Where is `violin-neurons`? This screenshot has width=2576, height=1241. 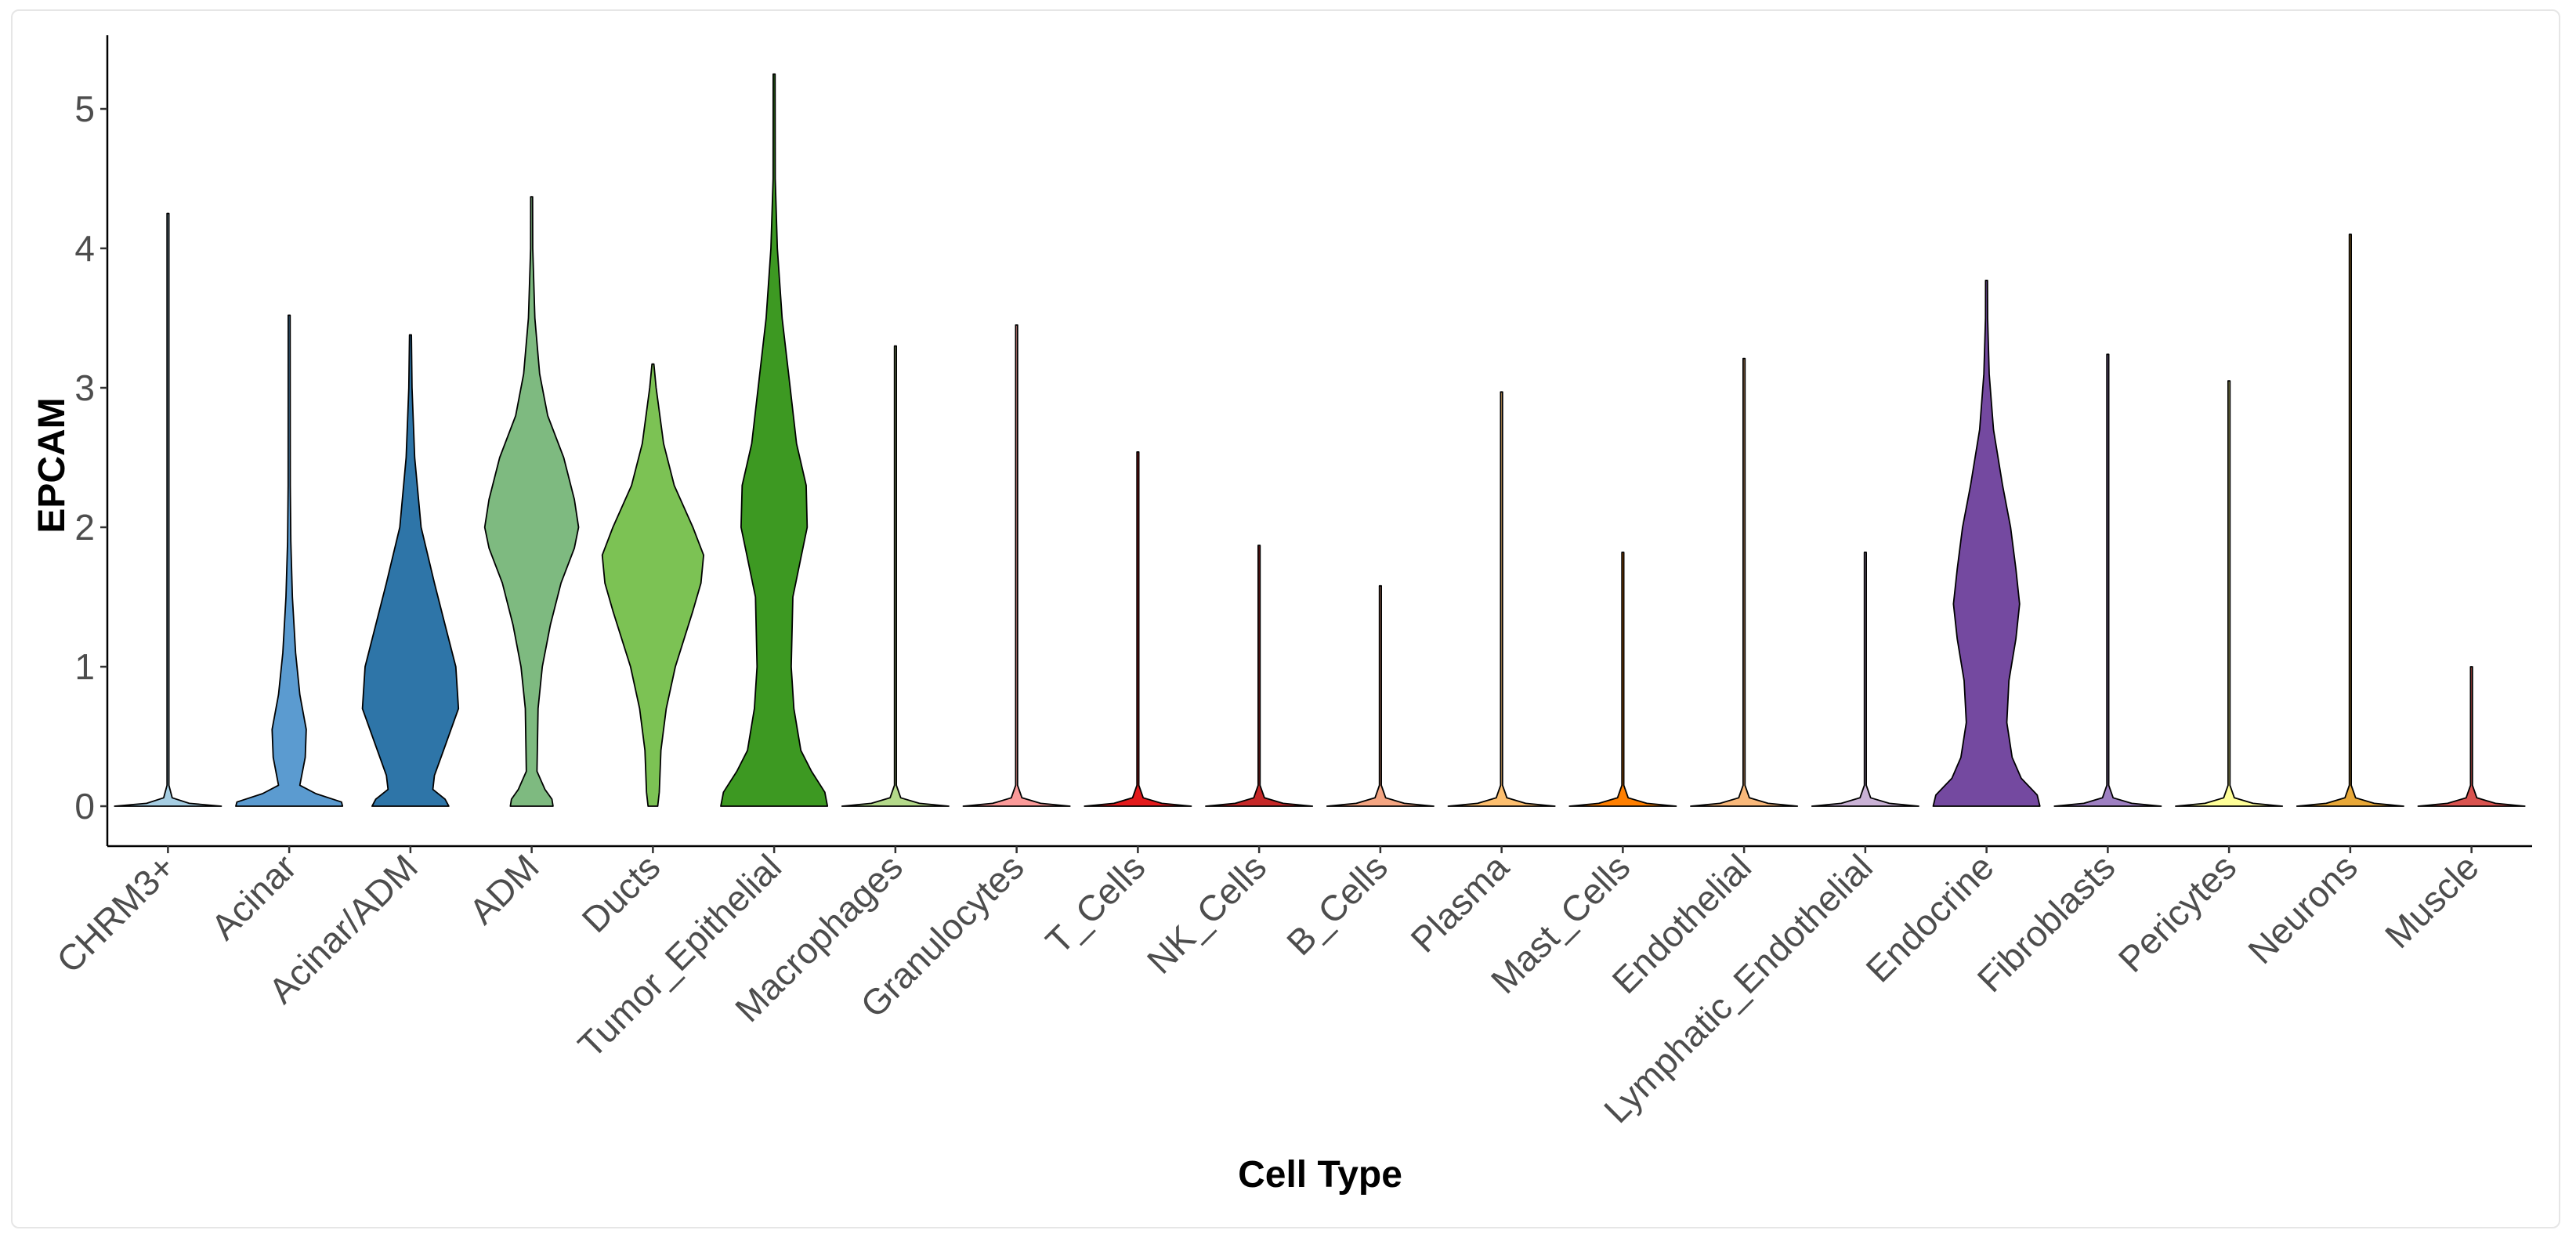
violin-neurons is located at coordinates (2350, 520).